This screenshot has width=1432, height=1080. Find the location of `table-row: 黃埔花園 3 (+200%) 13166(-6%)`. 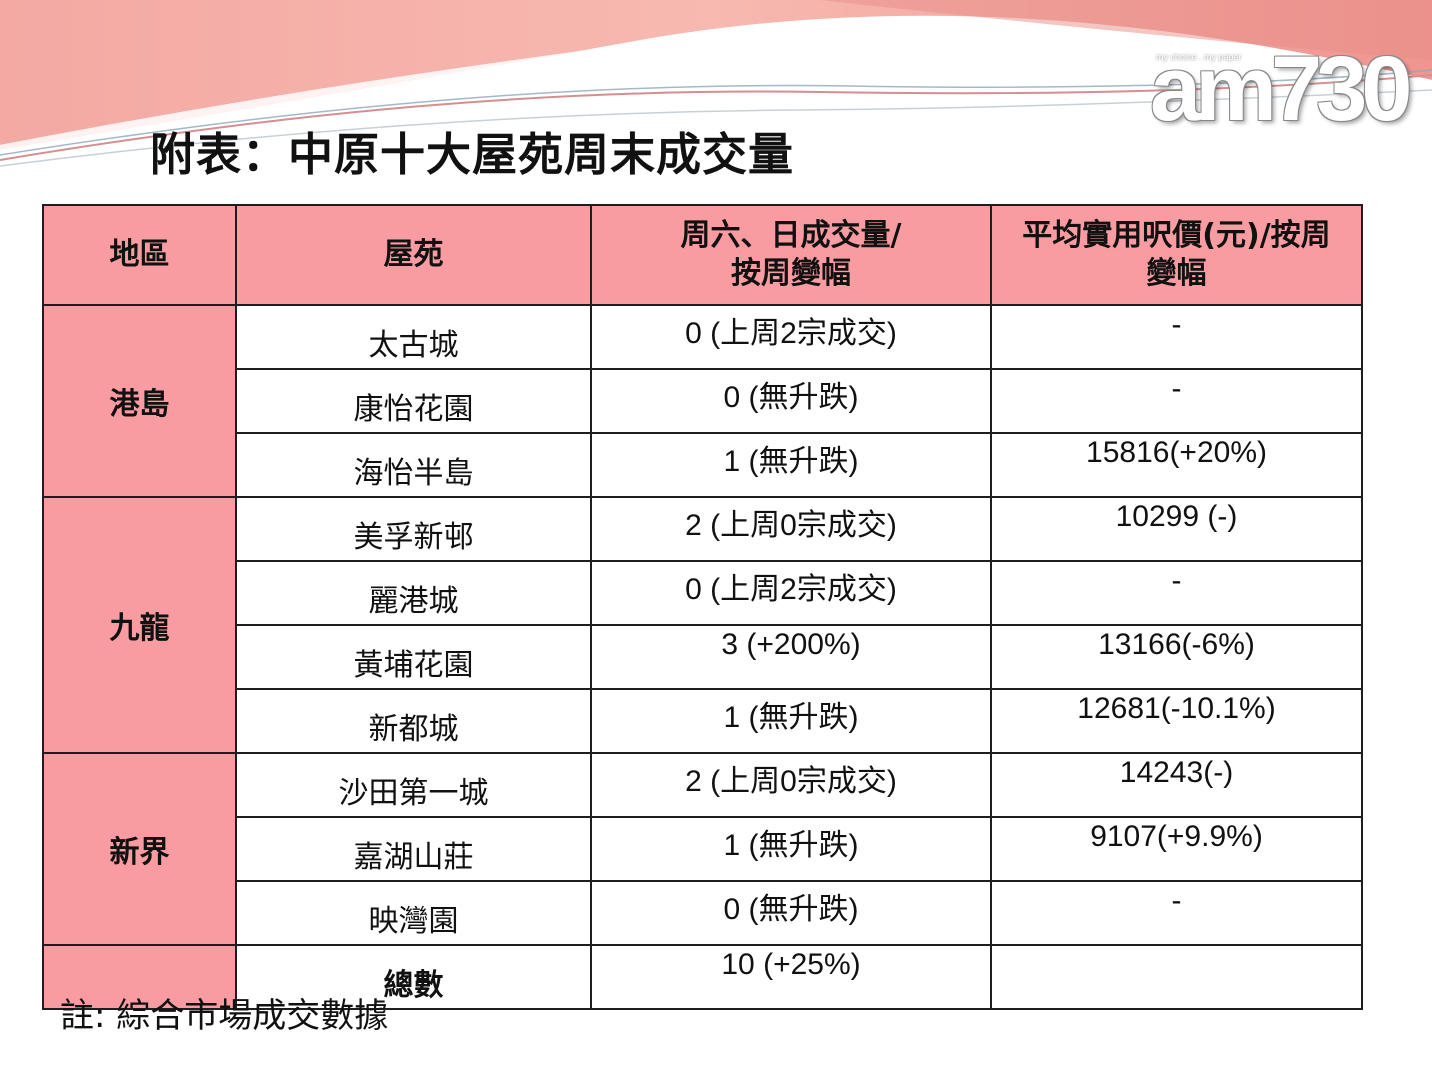

table-row: 黃埔花園 3 (+200%) 13166(-6%) is located at coordinates (703, 657).